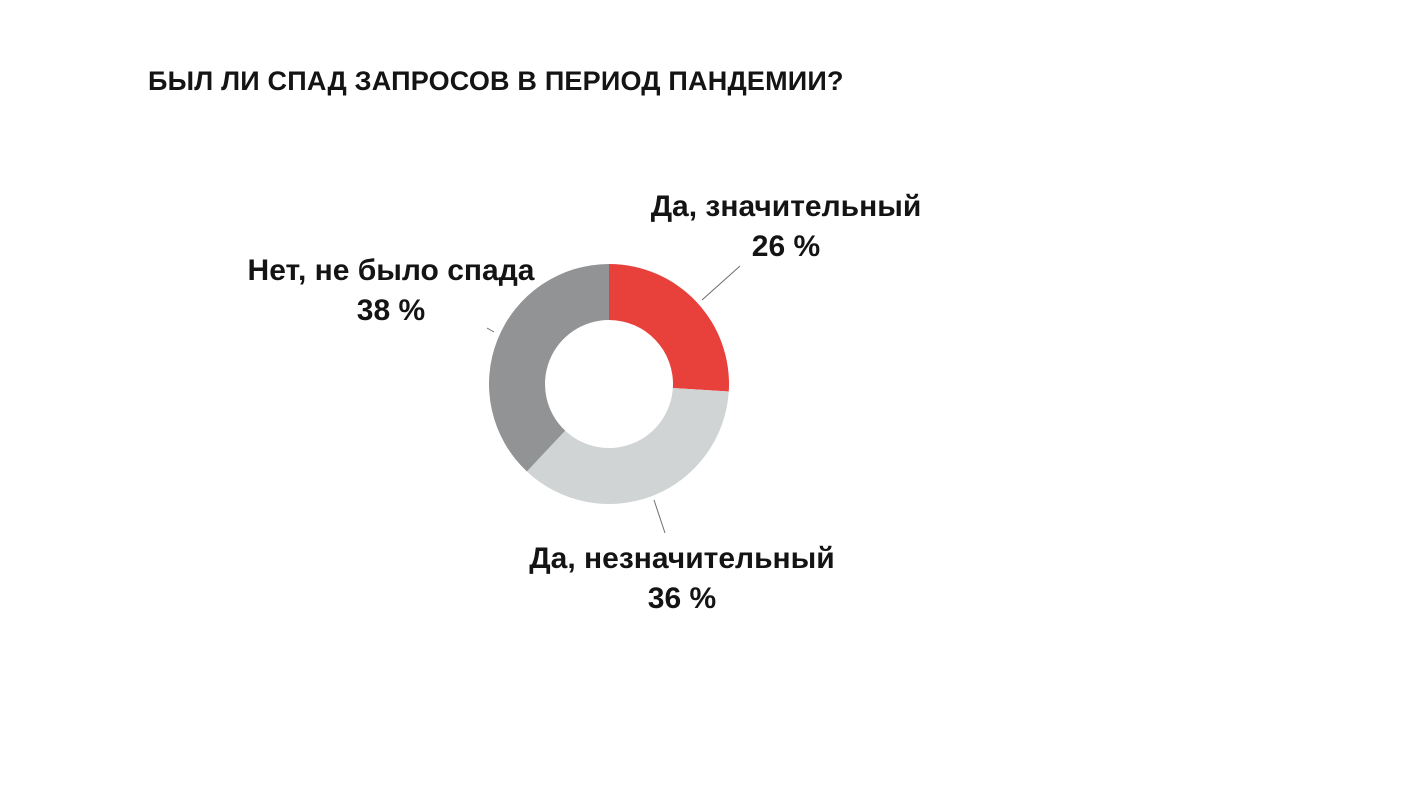  I want to click on slice-label-name-1: Да, значительный, so click(786, 206).